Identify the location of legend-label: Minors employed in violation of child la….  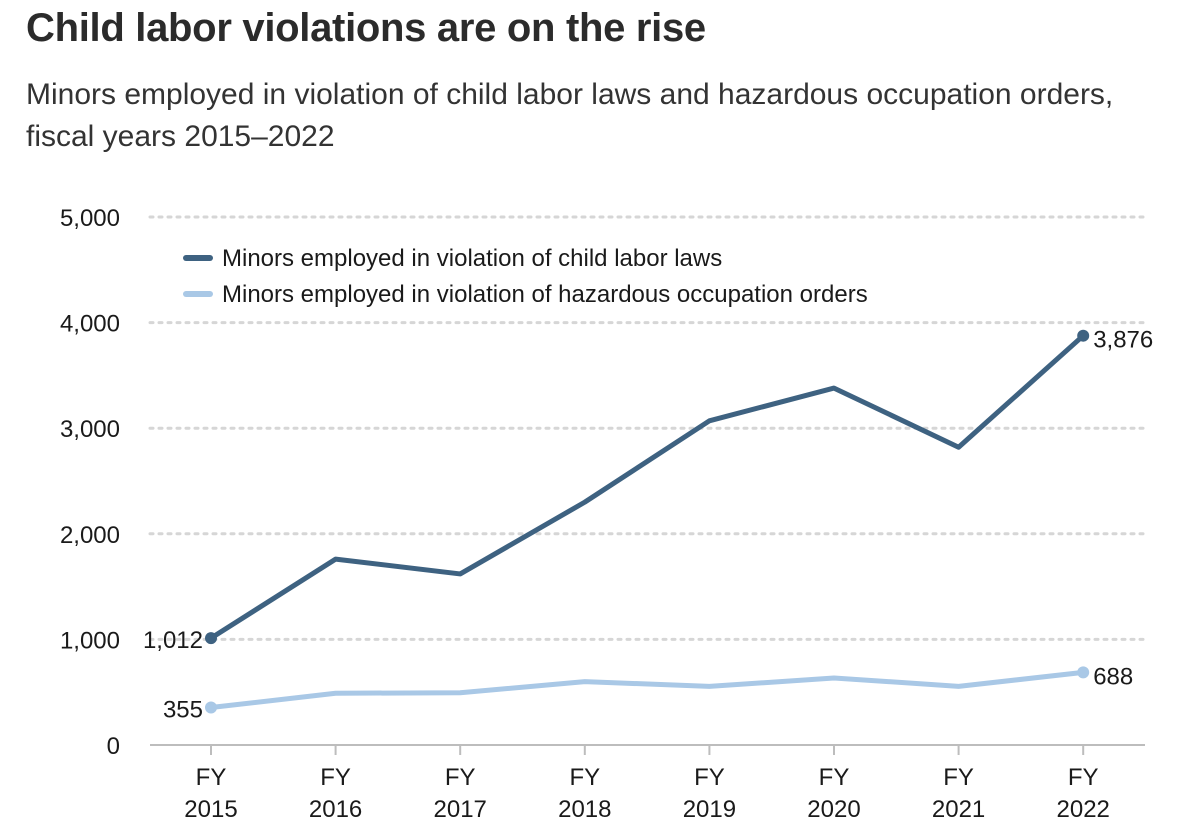
(472, 258).